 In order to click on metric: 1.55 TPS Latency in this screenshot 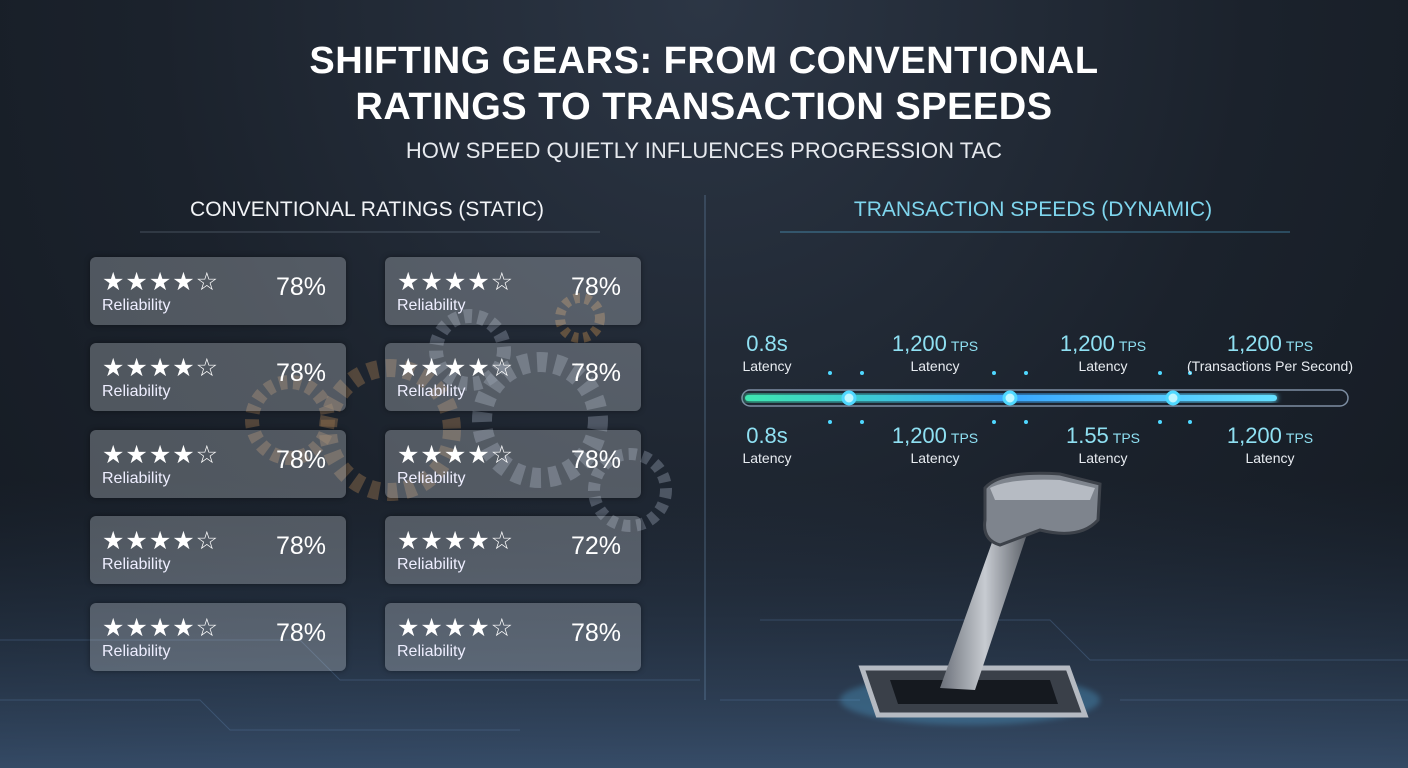, I will do `click(1103, 444)`.